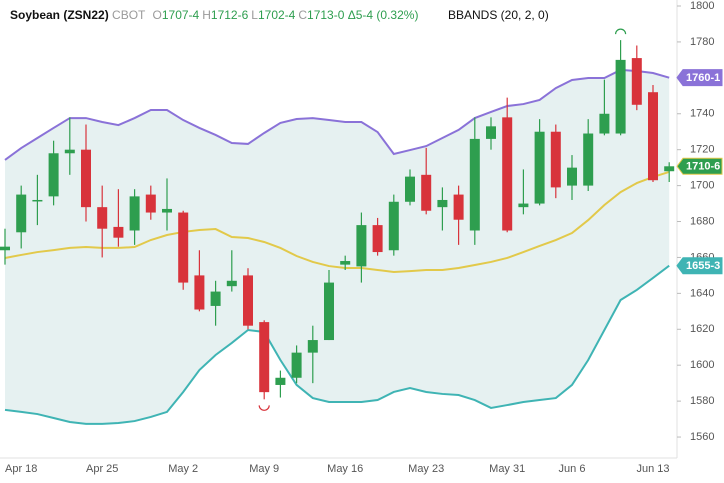 The image size is (724, 483). What do you see at coordinates (264, 408) in the screenshot?
I see `low-marker` at bounding box center [264, 408].